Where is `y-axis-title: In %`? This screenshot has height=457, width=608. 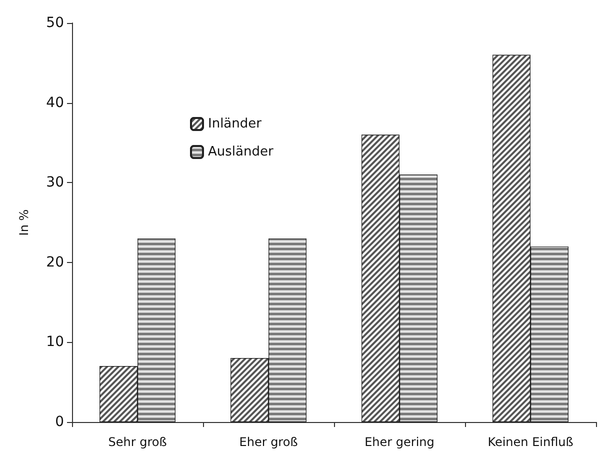 y-axis-title: In % is located at coordinates (24, 222).